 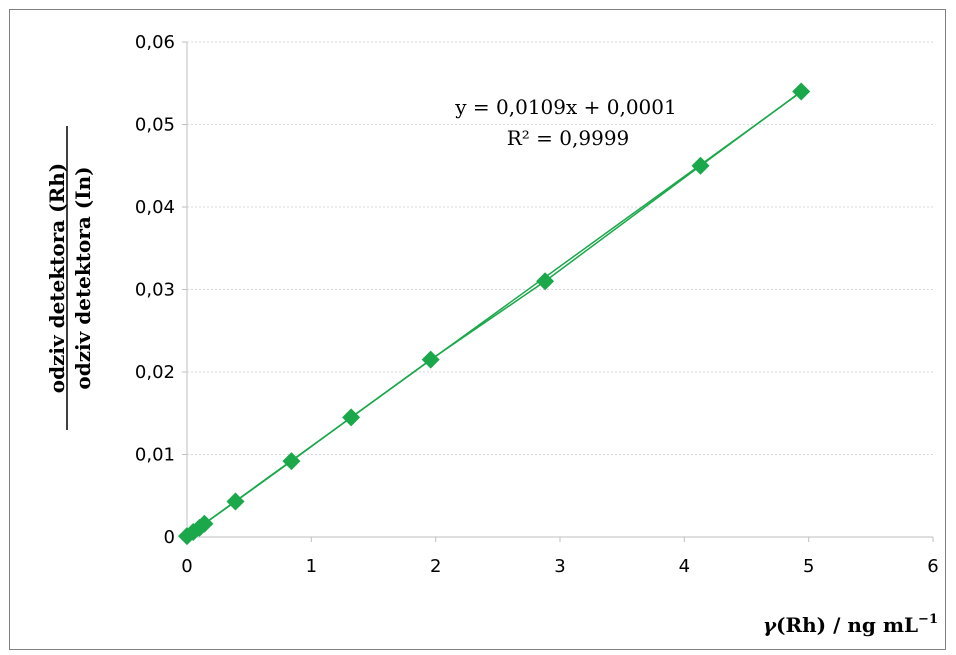 What do you see at coordinates (311, 566) in the screenshot?
I see `x-tick-label: 1` at bounding box center [311, 566].